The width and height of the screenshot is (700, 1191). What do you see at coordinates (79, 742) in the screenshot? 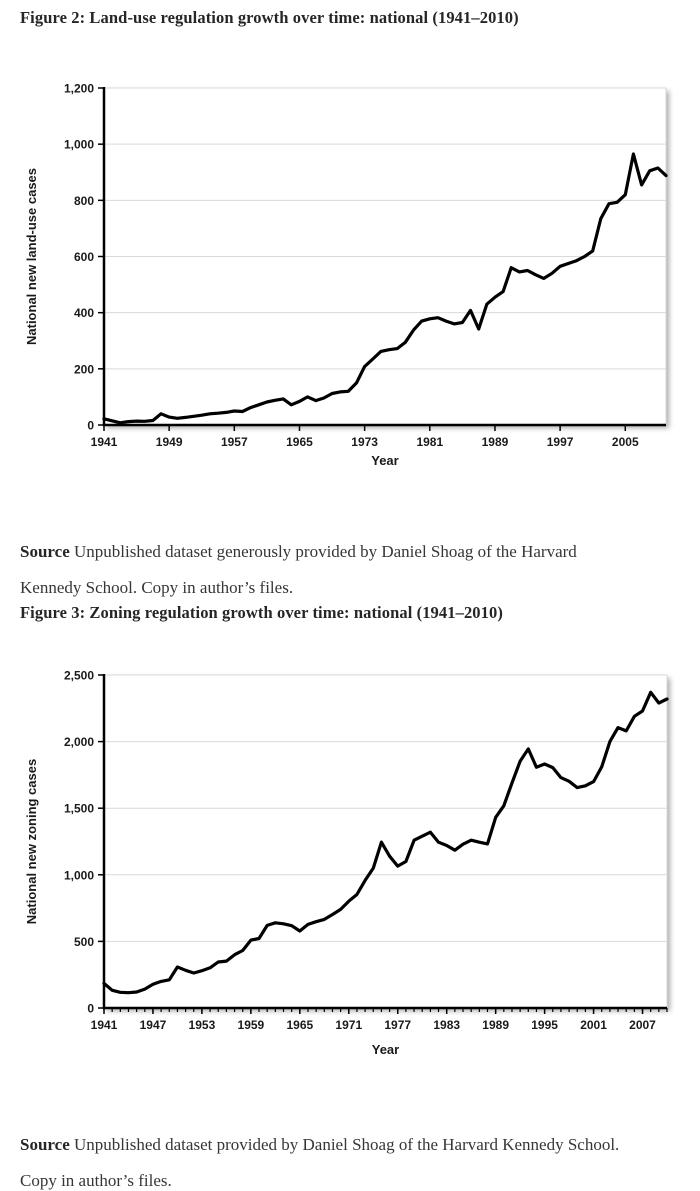
I see `y-tick-label: 2,000` at bounding box center [79, 742].